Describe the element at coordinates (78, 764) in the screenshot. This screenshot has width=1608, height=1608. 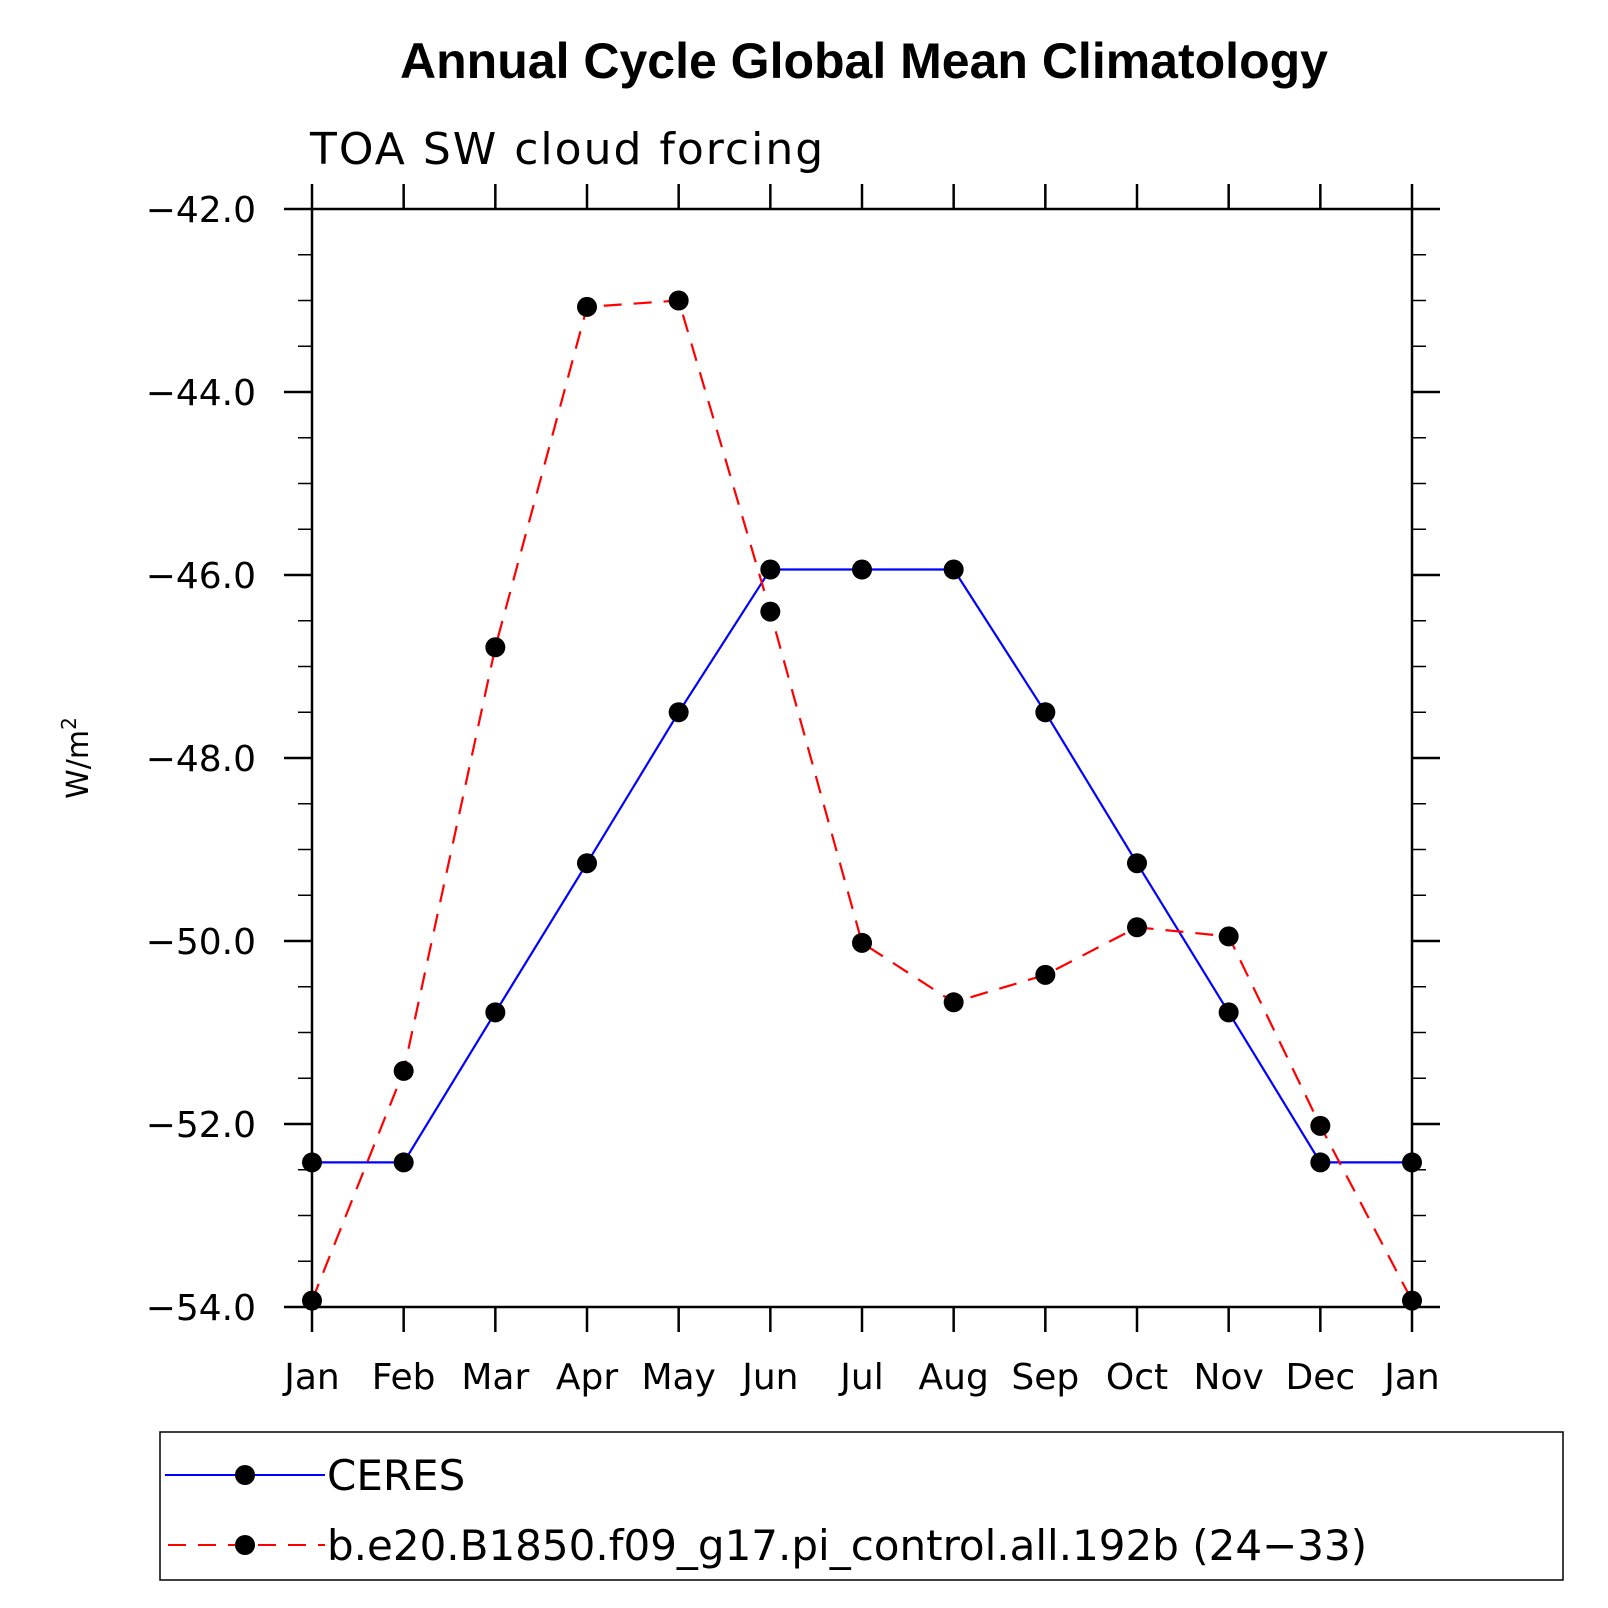
I see `y-axis-label-text: W/m` at that location.